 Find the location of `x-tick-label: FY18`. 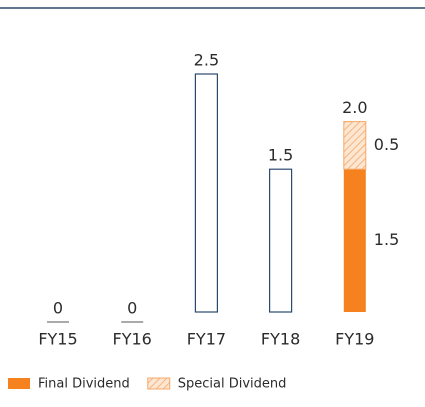

x-tick-label: FY18 is located at coordinates (280, 339).